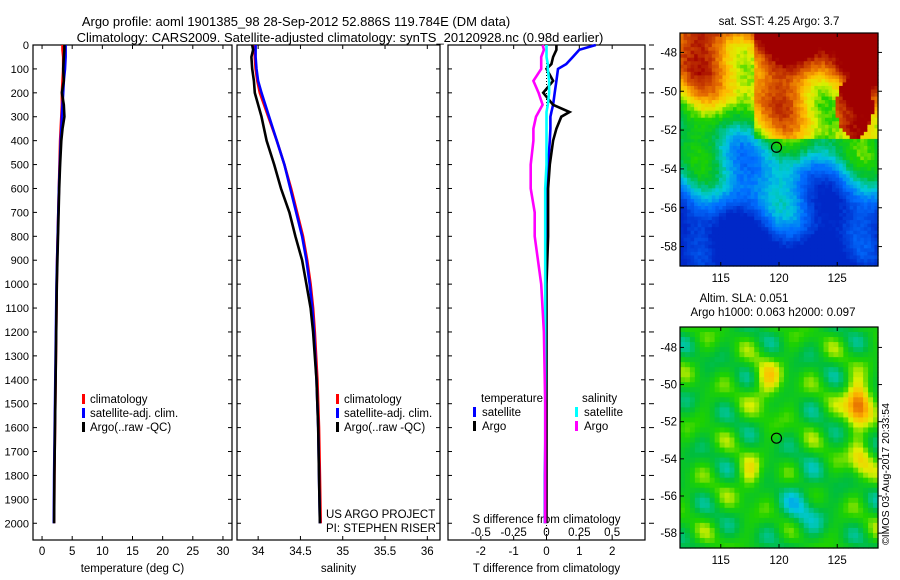 The image size is (900, 580). I want to click on sst-map-title: sat. SST: 4.25 Argo: 3.7, so click(779, 22).